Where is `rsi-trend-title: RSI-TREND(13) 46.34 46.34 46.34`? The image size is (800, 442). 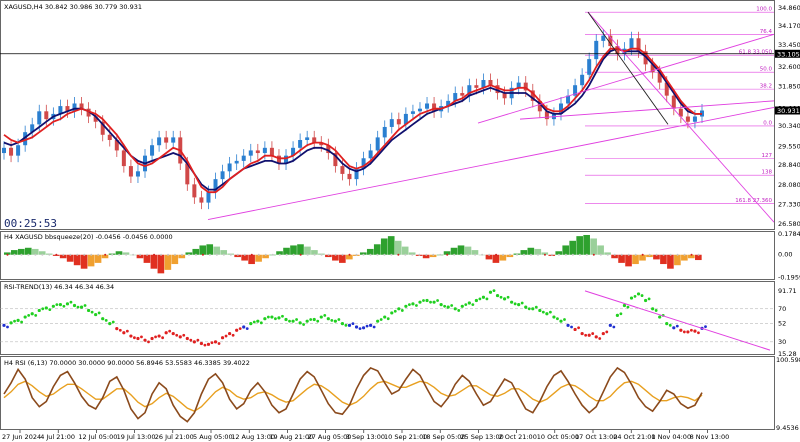 rsi-trend-title: RSI-TREND(13) 46.34 46.34 46.34 is located at coordinates (59, 287).